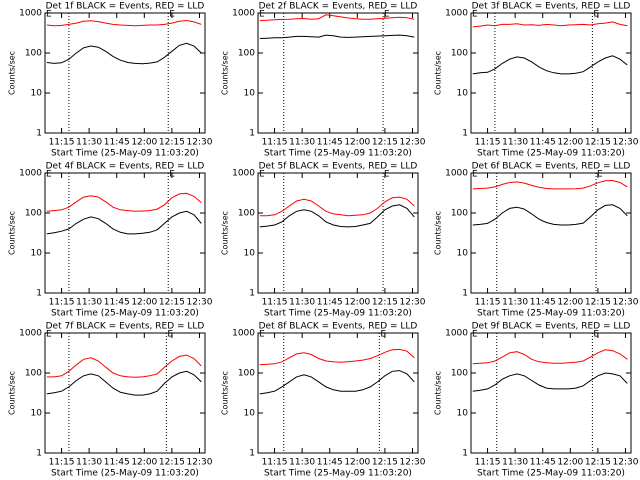  I want to click on chart-title: Det 8f BLACK = Events, RED = LLD, so click(338, 327).